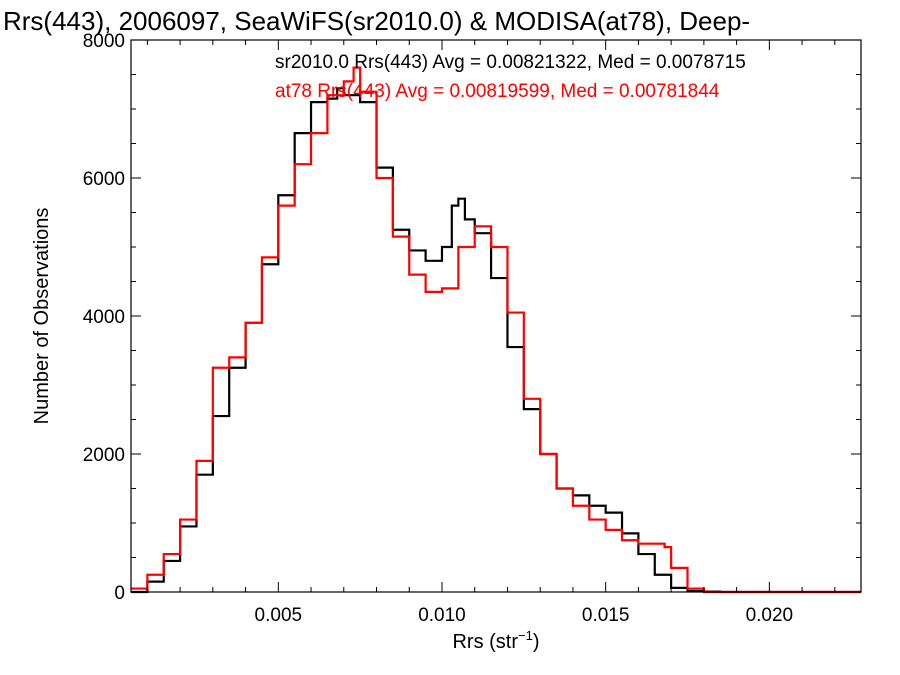 The image size is (900, 675). I want to click on x-tick-label: 0.010, so click(442, 615).